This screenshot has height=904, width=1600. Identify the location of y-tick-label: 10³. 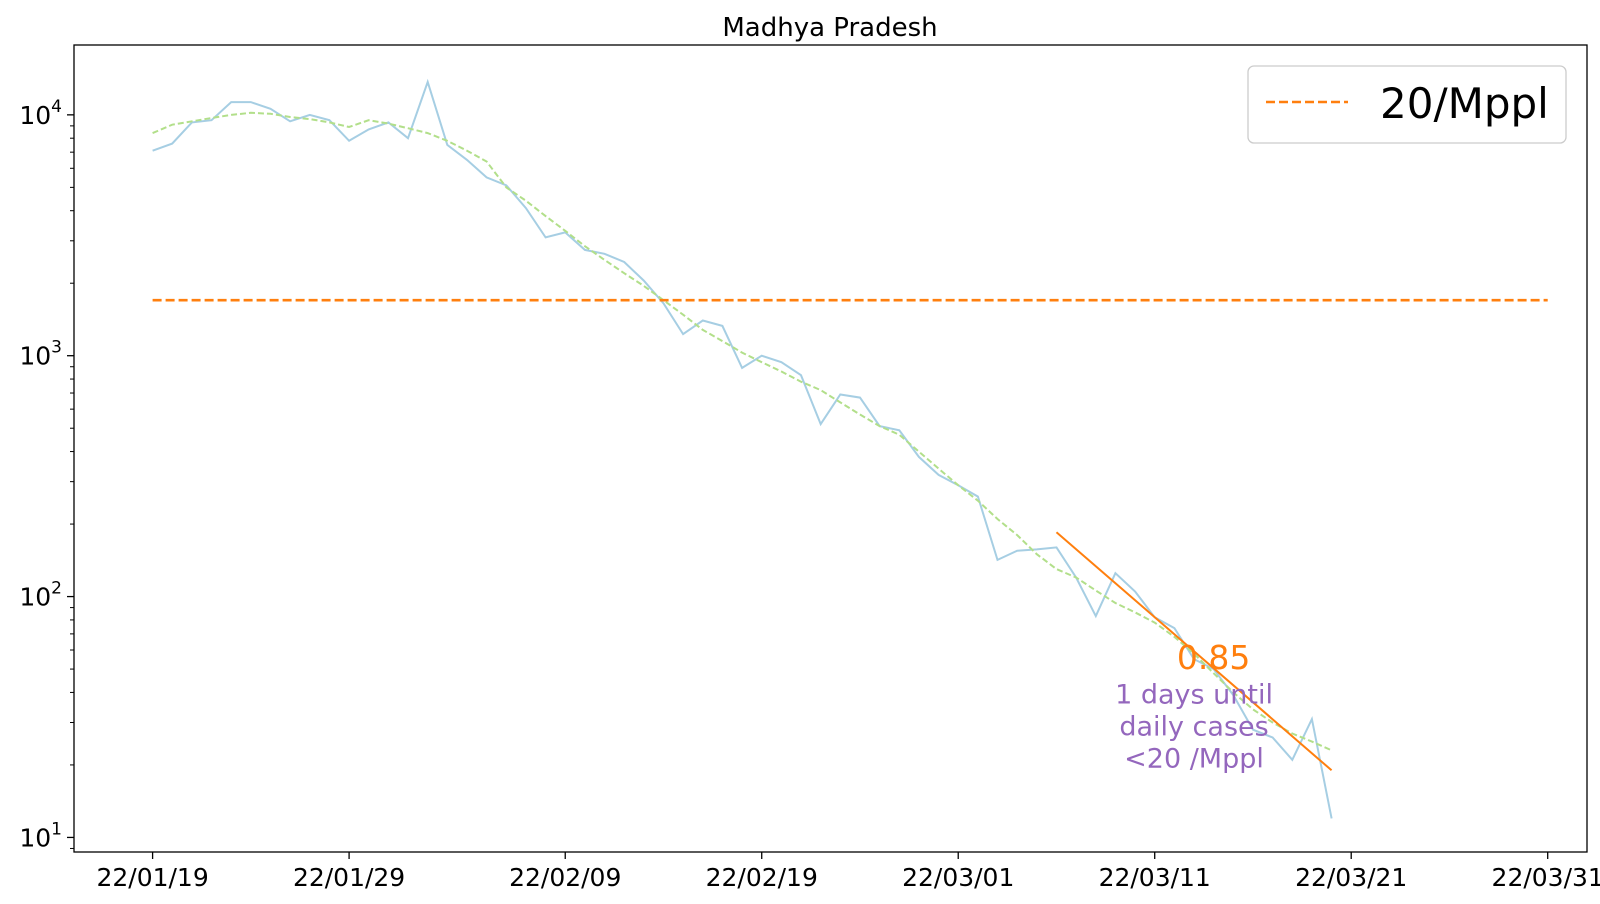
(40, 354).